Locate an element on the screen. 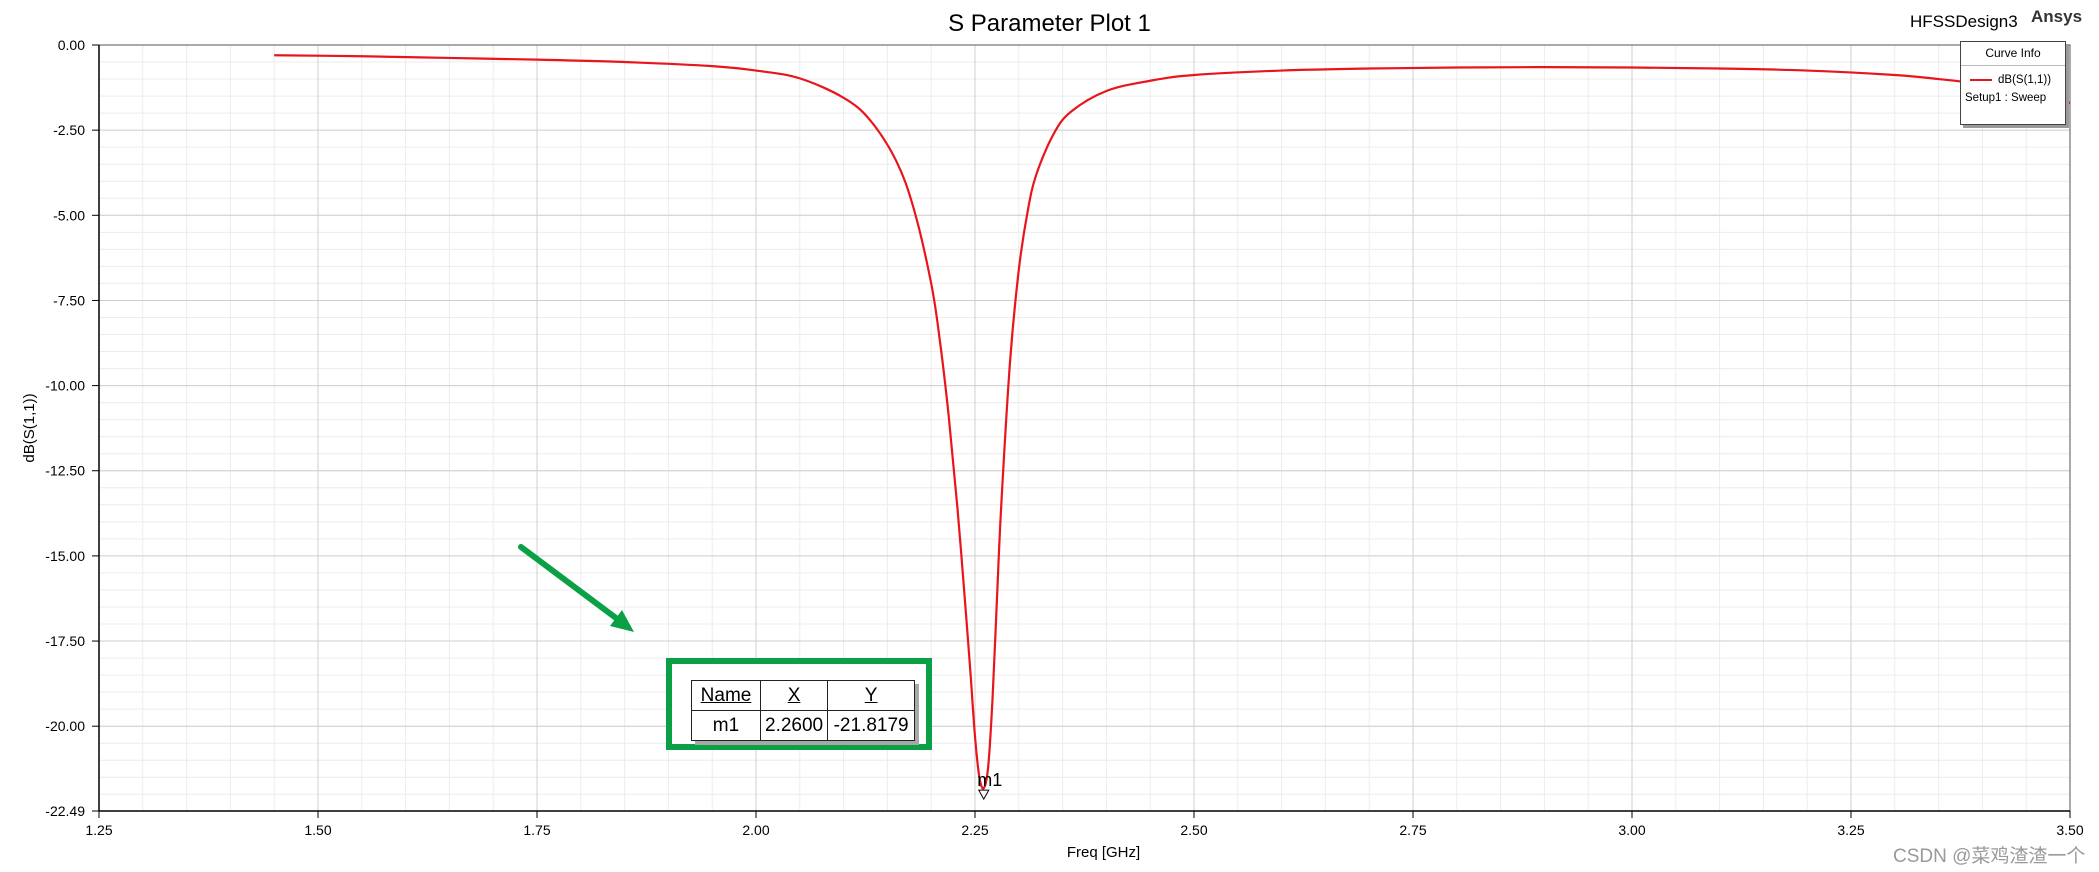 This screenshot has height=872, width=2099. y-tick-label: -7.50 is located at coordinates (69, 300).